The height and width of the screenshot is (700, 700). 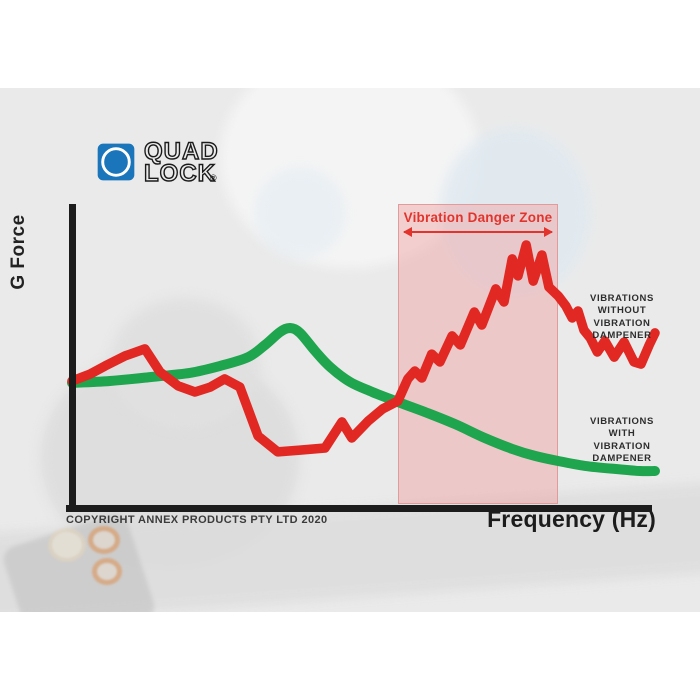 What do you see at coordinates (478, 217) in the screenshot?
I see `danger-zone-title: Vibration Danger Zone` at bounding box center [478, 217].